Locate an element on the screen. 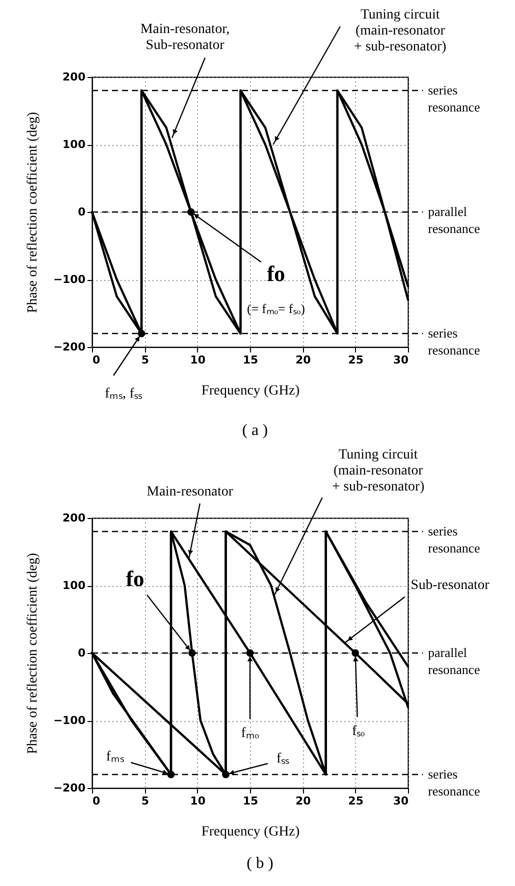  annotation: Sub-resonator is located at coordinates (450, 585).